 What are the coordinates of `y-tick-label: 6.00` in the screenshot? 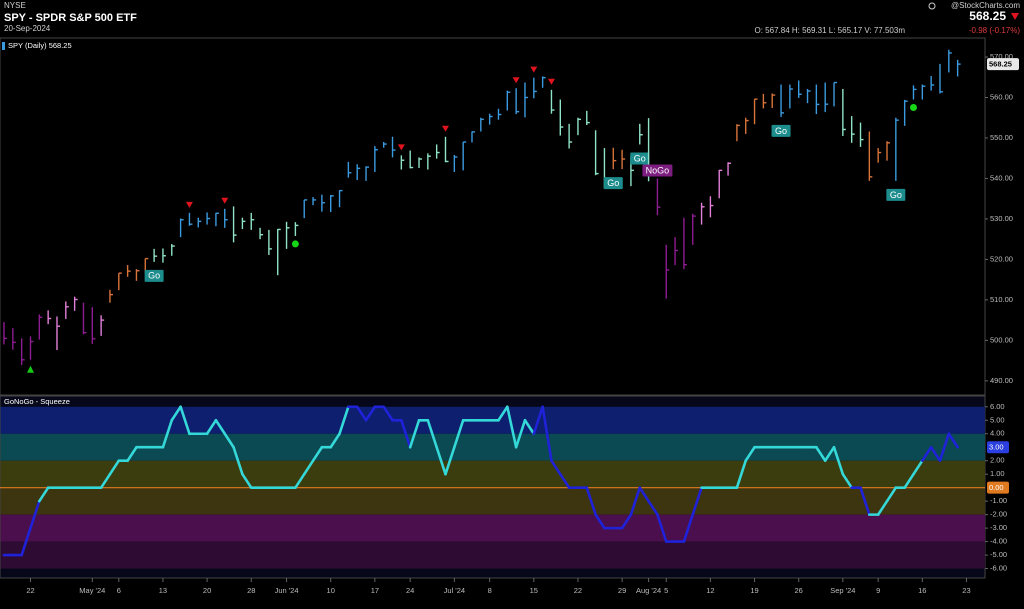 It's located at (997, 406).